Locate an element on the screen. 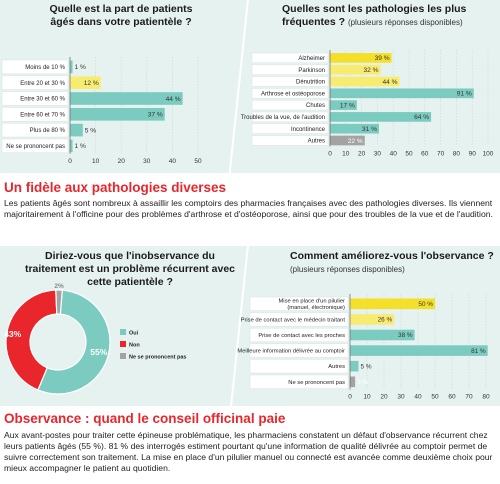  pathologies-tick-label: 100 is located at coordinates (488, 153).